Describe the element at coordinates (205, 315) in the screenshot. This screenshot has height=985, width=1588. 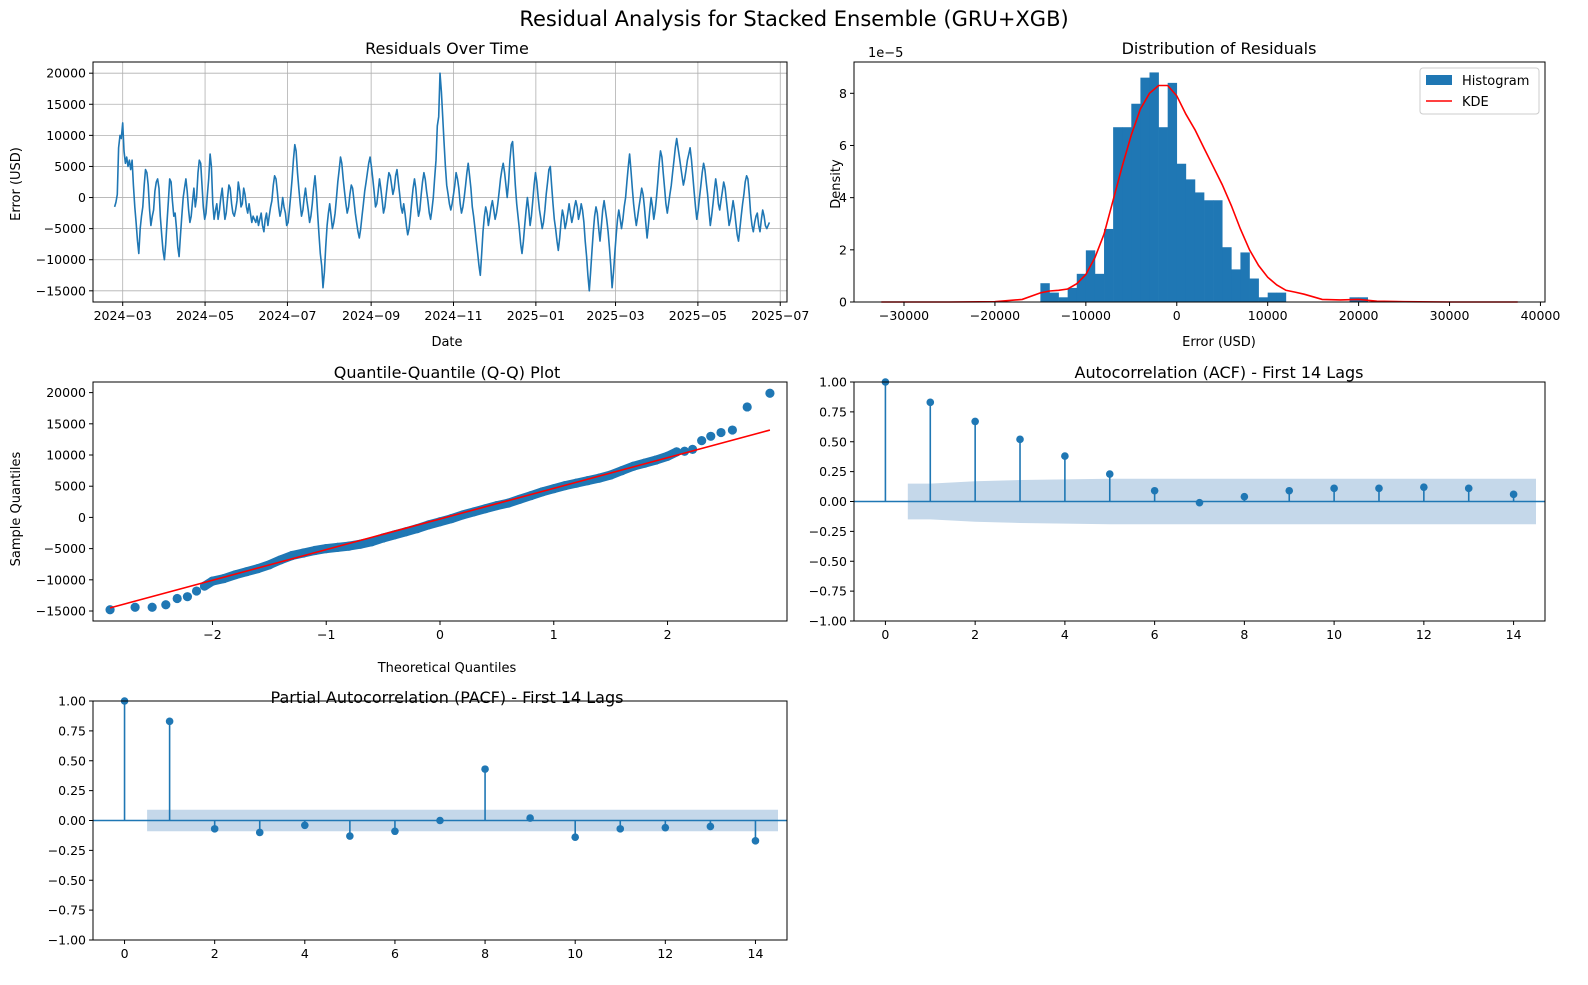
I see `x-tick-label: 2024−05` at that location.